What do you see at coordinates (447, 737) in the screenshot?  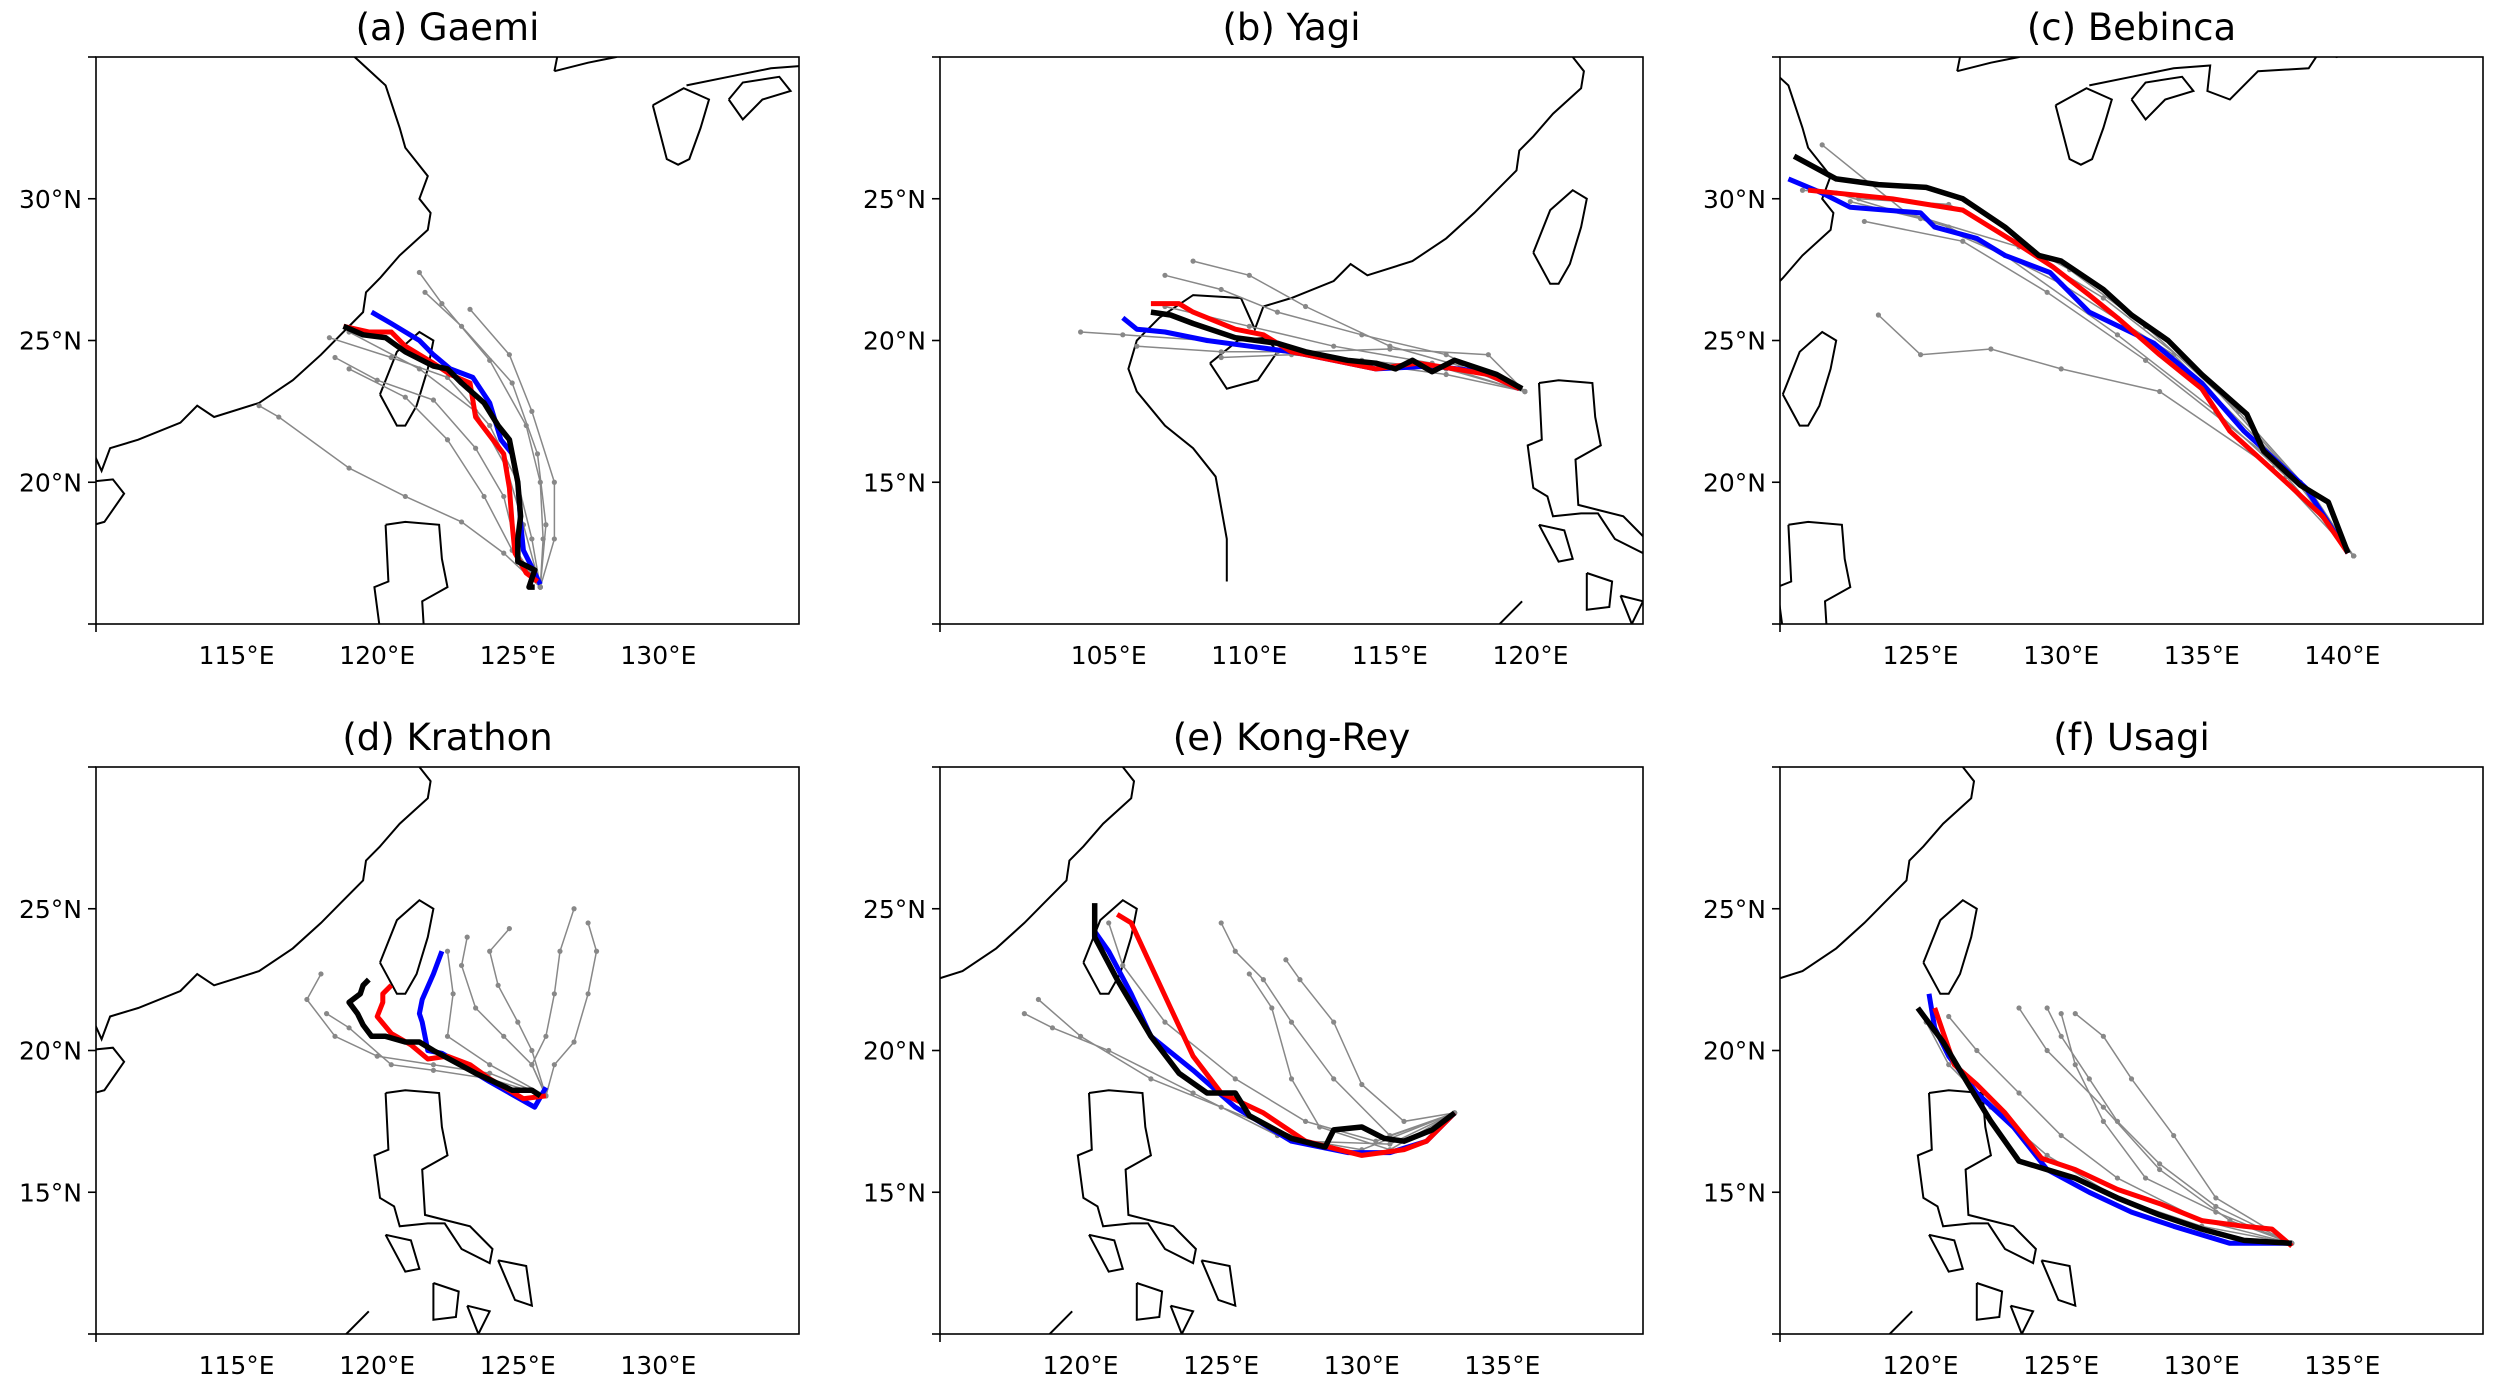 I see `panel-title: (d) Krathon` at bounding box center [447, 737].